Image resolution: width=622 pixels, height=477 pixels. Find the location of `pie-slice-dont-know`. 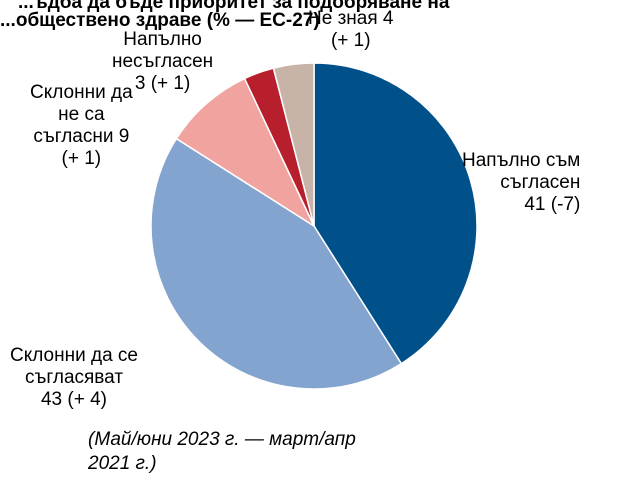

pie-slice-dont-know is located at coordinates (293, 144).